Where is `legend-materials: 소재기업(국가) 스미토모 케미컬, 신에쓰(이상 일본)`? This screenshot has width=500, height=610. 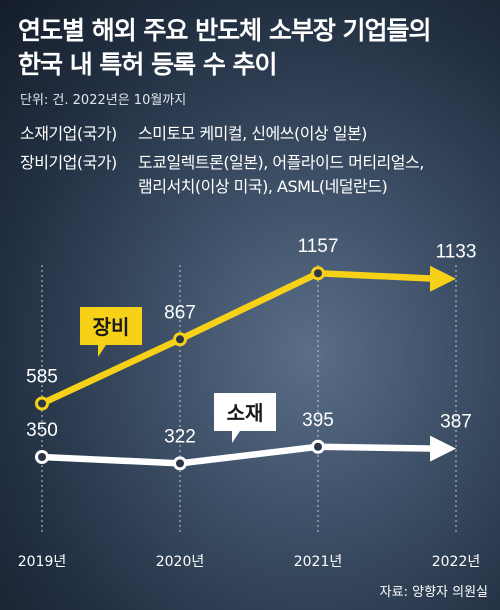
legend-materials: 소재기업(국가) 스미토모 케미컬, 신에쓰(이상 일본) is located at coordinates (193, 134).